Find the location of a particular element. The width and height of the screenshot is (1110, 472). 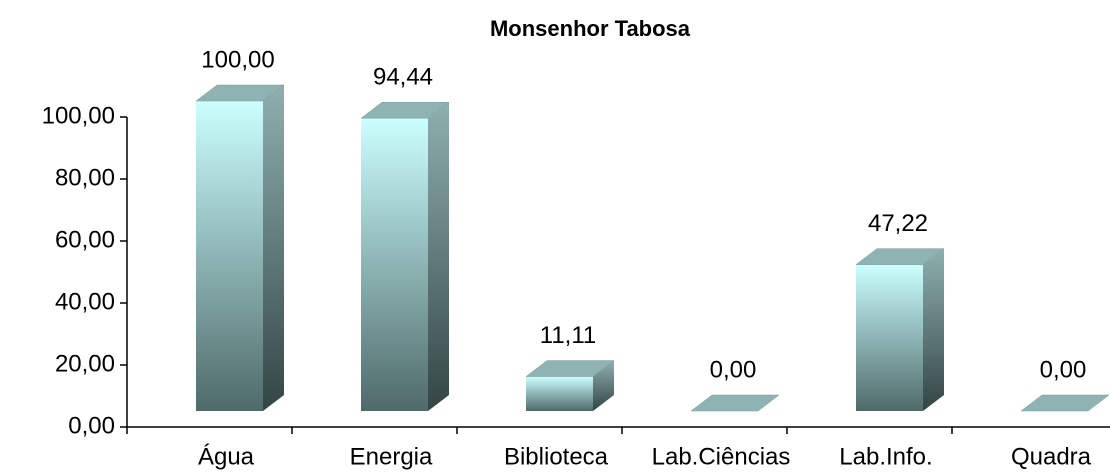

y-tick-label: 60,00 is located at coordinates (85, 239).